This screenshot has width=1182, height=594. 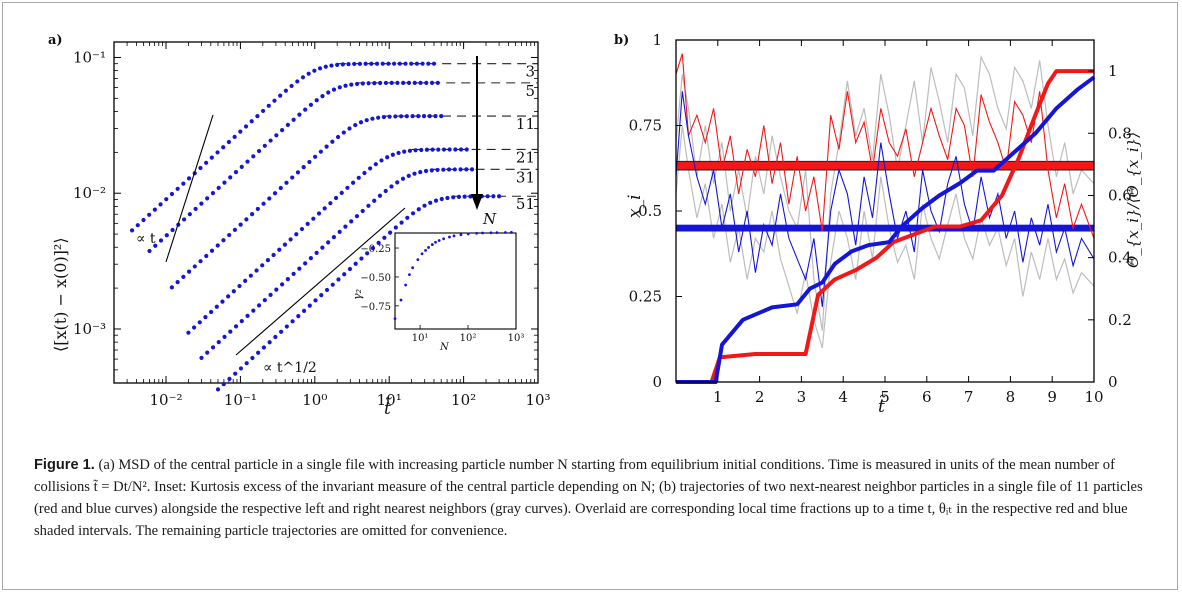 I want to click on blue-interval-band, so click(x=885, y=228).